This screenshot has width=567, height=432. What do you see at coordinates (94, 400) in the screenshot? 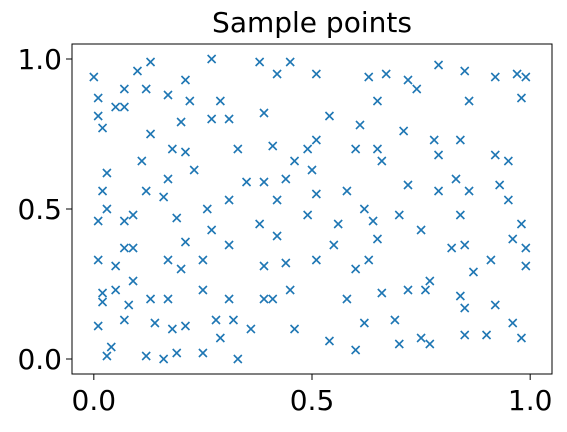
I see `x-tick-label: 0.0` at bounding box center [94, 400].